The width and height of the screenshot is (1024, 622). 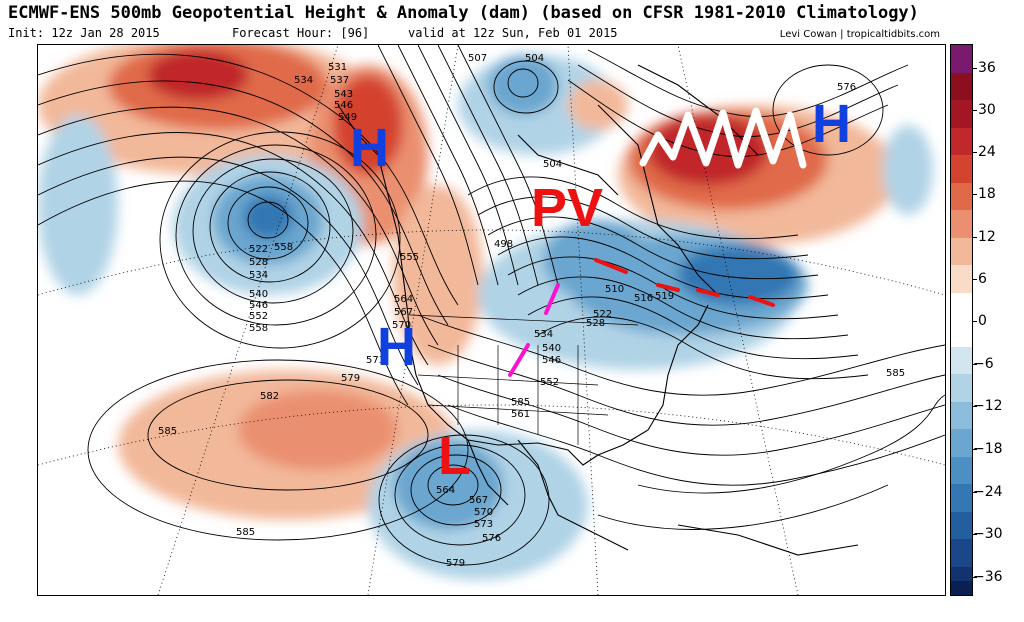 I want to click on contour-label: 516, so click(x=643, y=298).